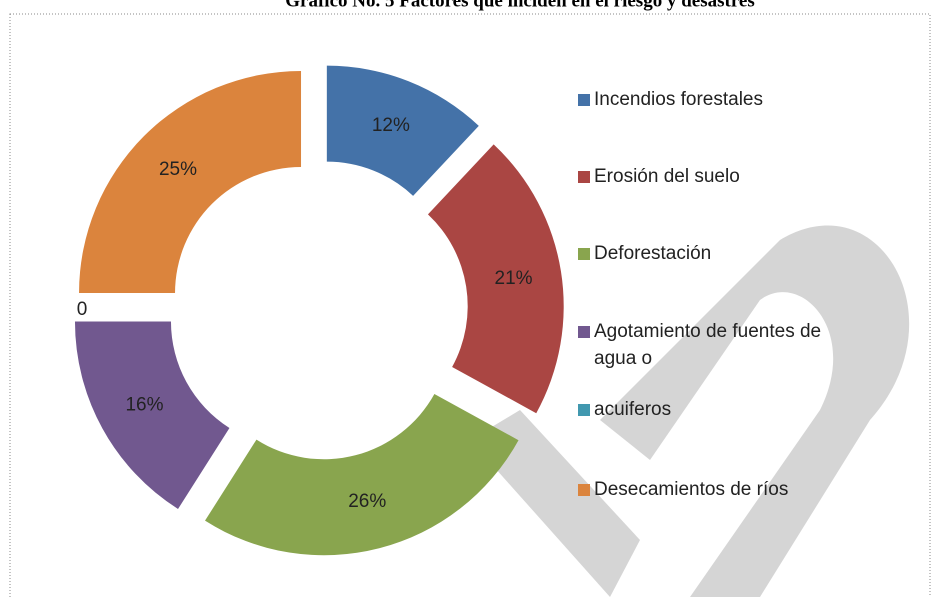 This screenshot has width=933, height=597. Describe the element at coordinates (678, 99) in the screenshot. I see `legend-label: Incendios forestales` at that location.